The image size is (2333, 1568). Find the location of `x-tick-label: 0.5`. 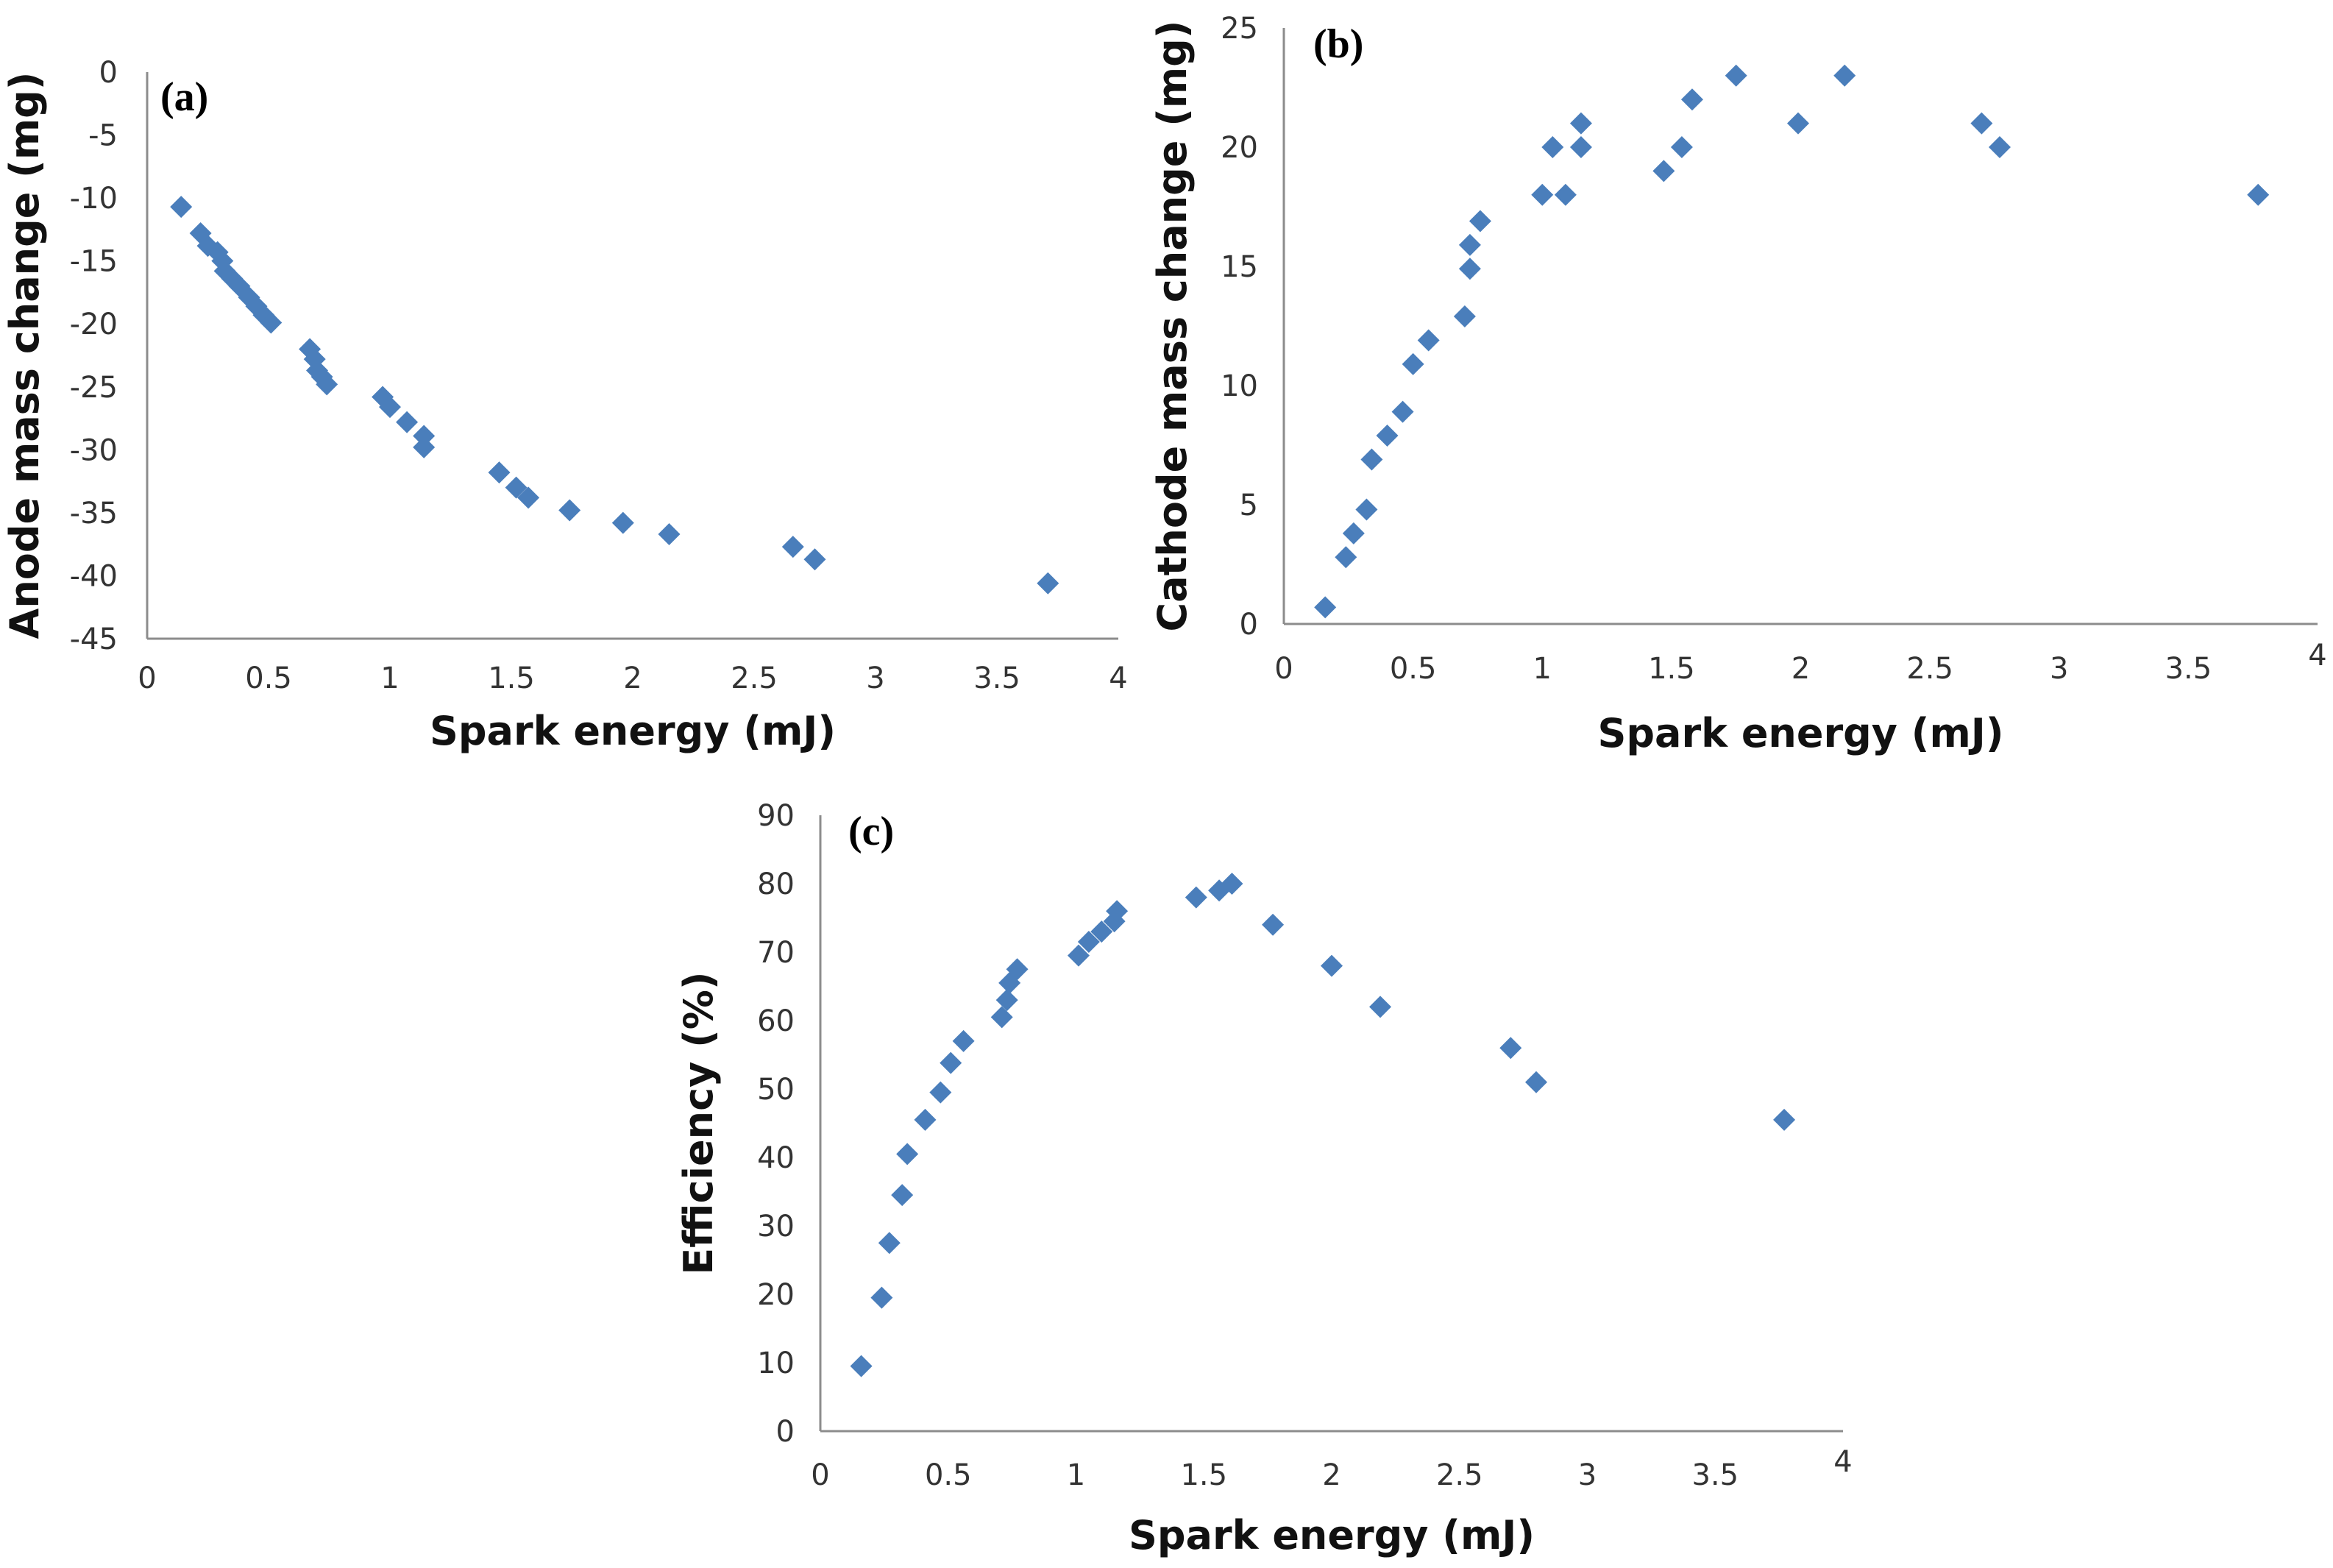

x-tick-label: 0.5 is located at coordinates (269, 678).